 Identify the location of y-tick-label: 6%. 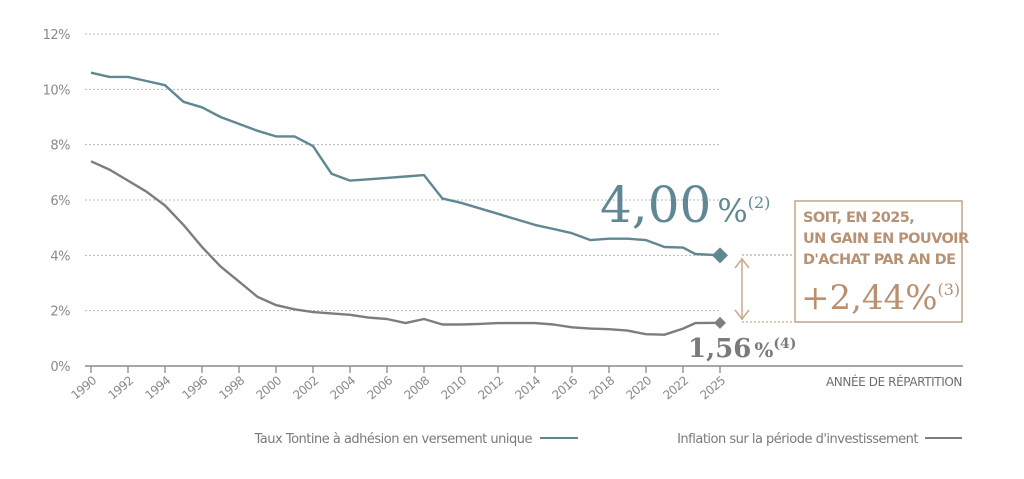
(60, 201).